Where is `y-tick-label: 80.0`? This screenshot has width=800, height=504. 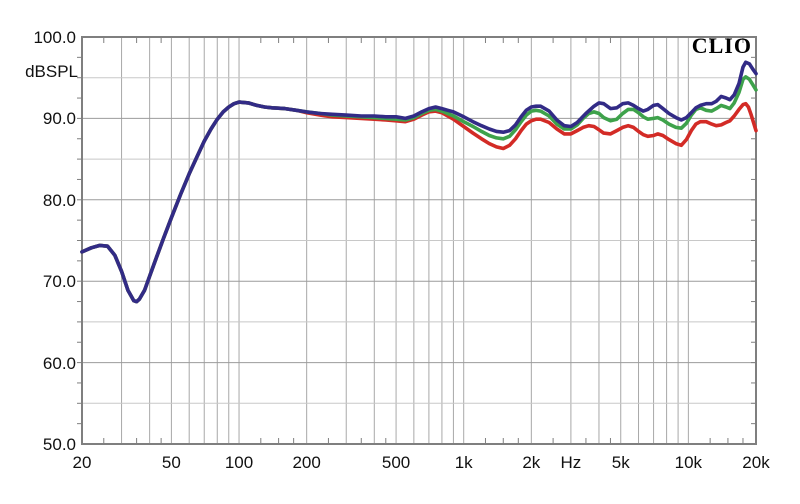
y-tick-label: 80.0 is located at coordinates (59, 200).